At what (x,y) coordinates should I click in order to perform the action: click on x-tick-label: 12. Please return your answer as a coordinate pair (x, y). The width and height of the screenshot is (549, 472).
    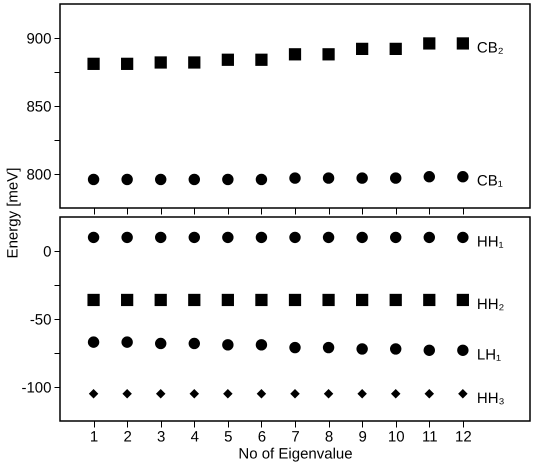
    Looking at the image, I should click on (463, 437).